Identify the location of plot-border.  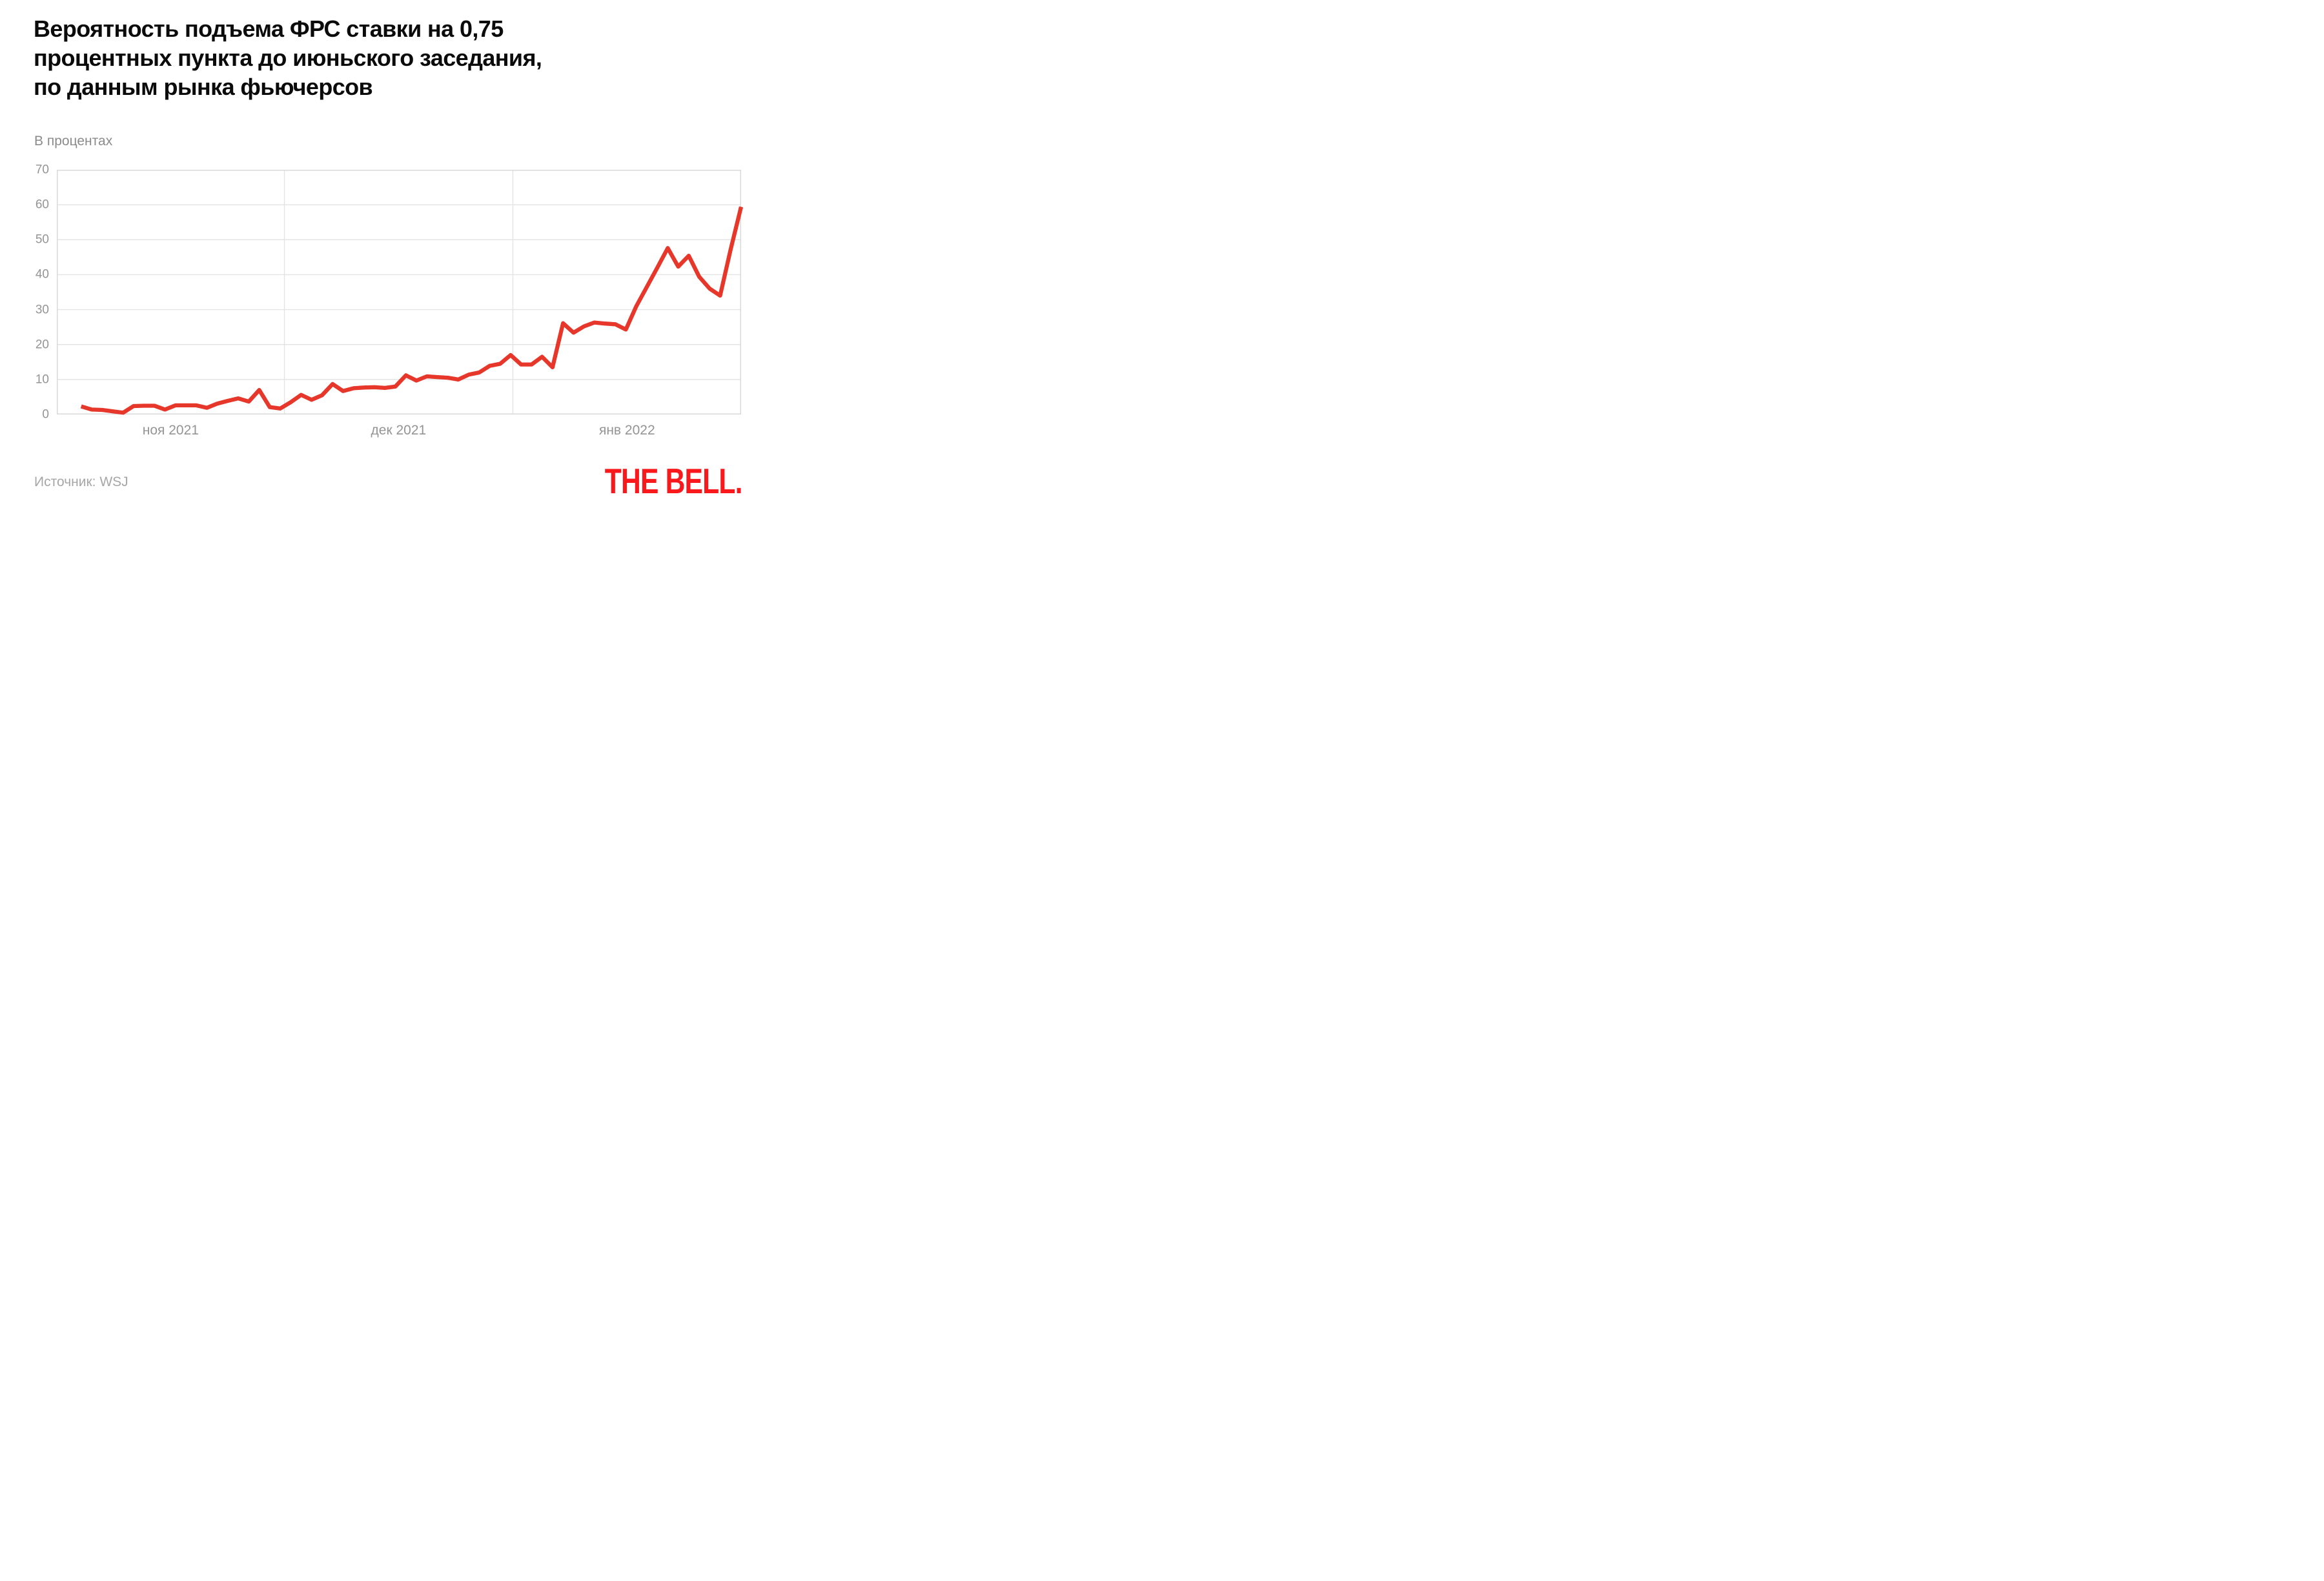
(399, 292).